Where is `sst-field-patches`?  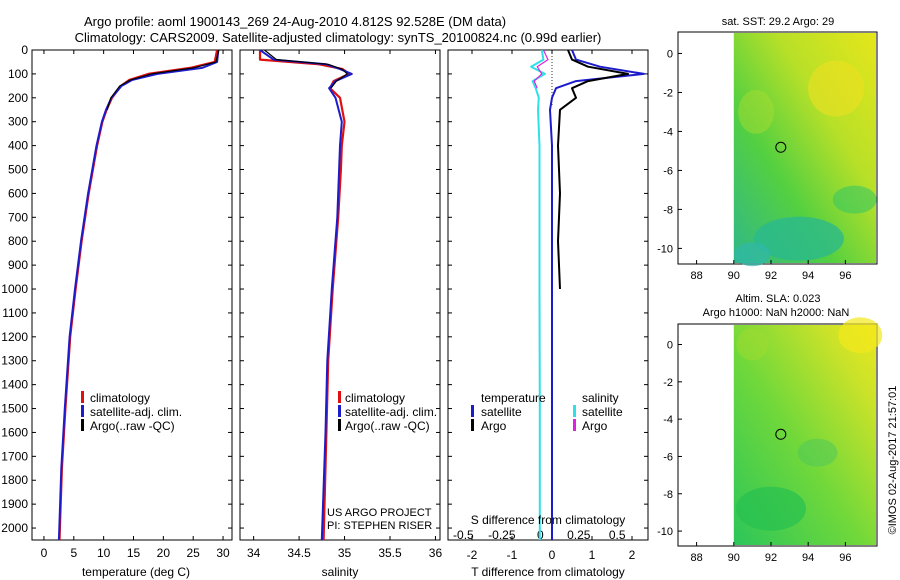
sst-field-patches is located at coordinates (805, 163).